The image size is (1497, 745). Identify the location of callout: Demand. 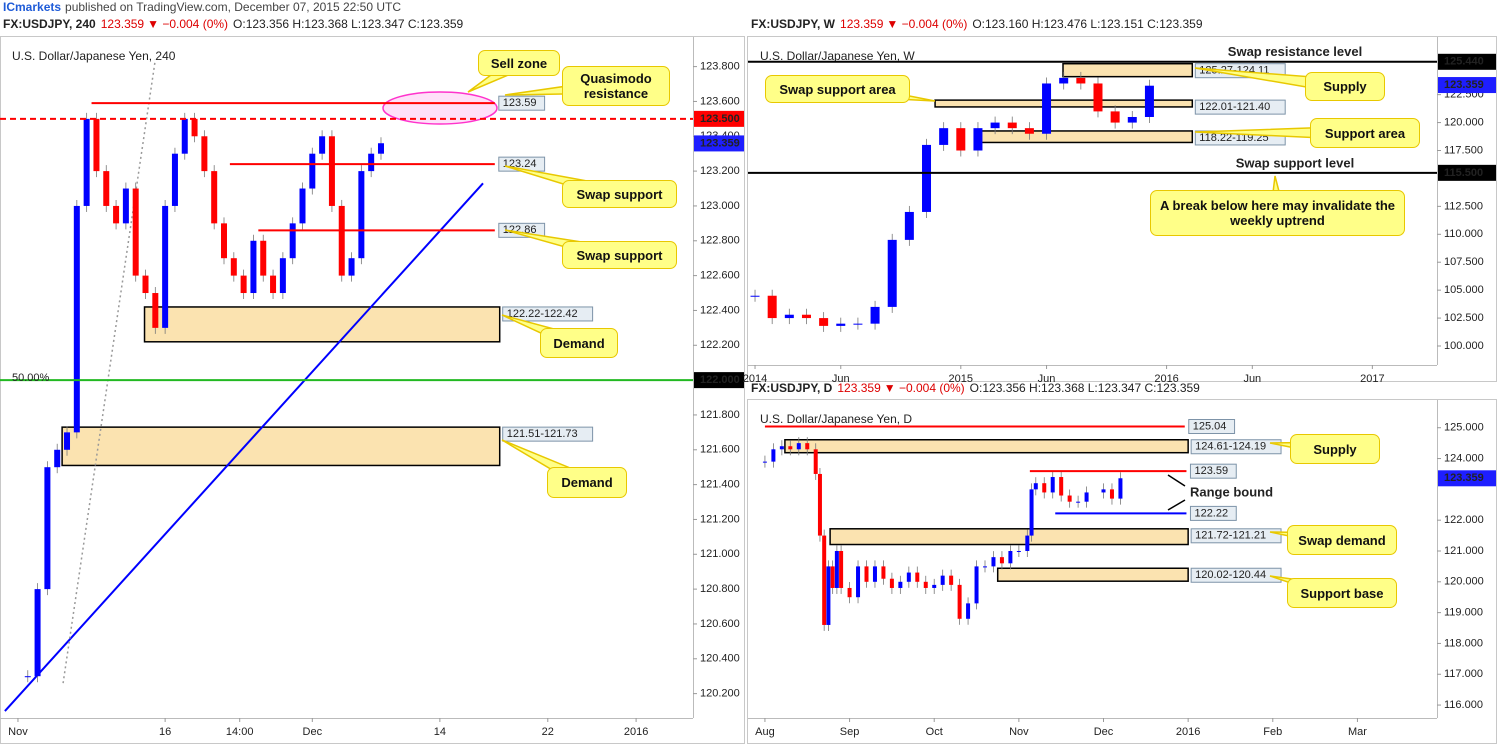
(579, 343).